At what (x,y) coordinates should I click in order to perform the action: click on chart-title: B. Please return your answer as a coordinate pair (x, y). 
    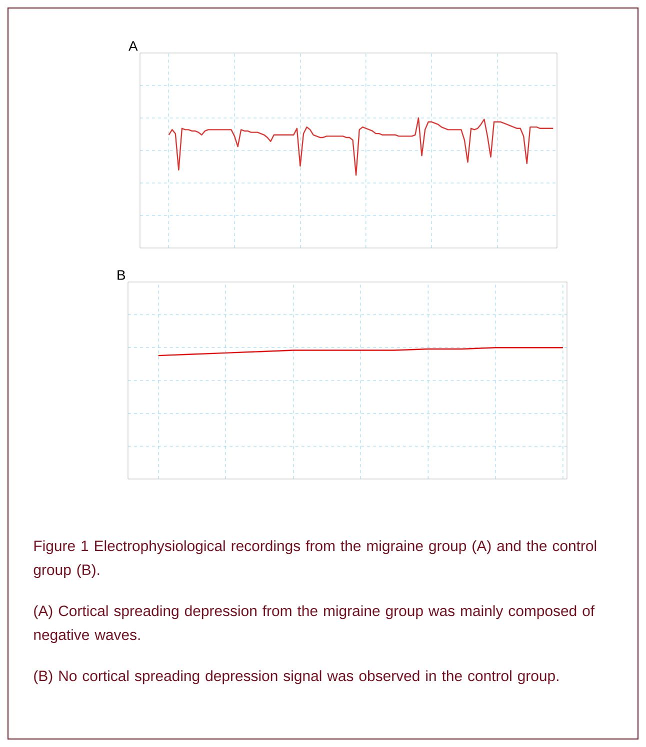
    Looking at the image, I should click on (122, 275).